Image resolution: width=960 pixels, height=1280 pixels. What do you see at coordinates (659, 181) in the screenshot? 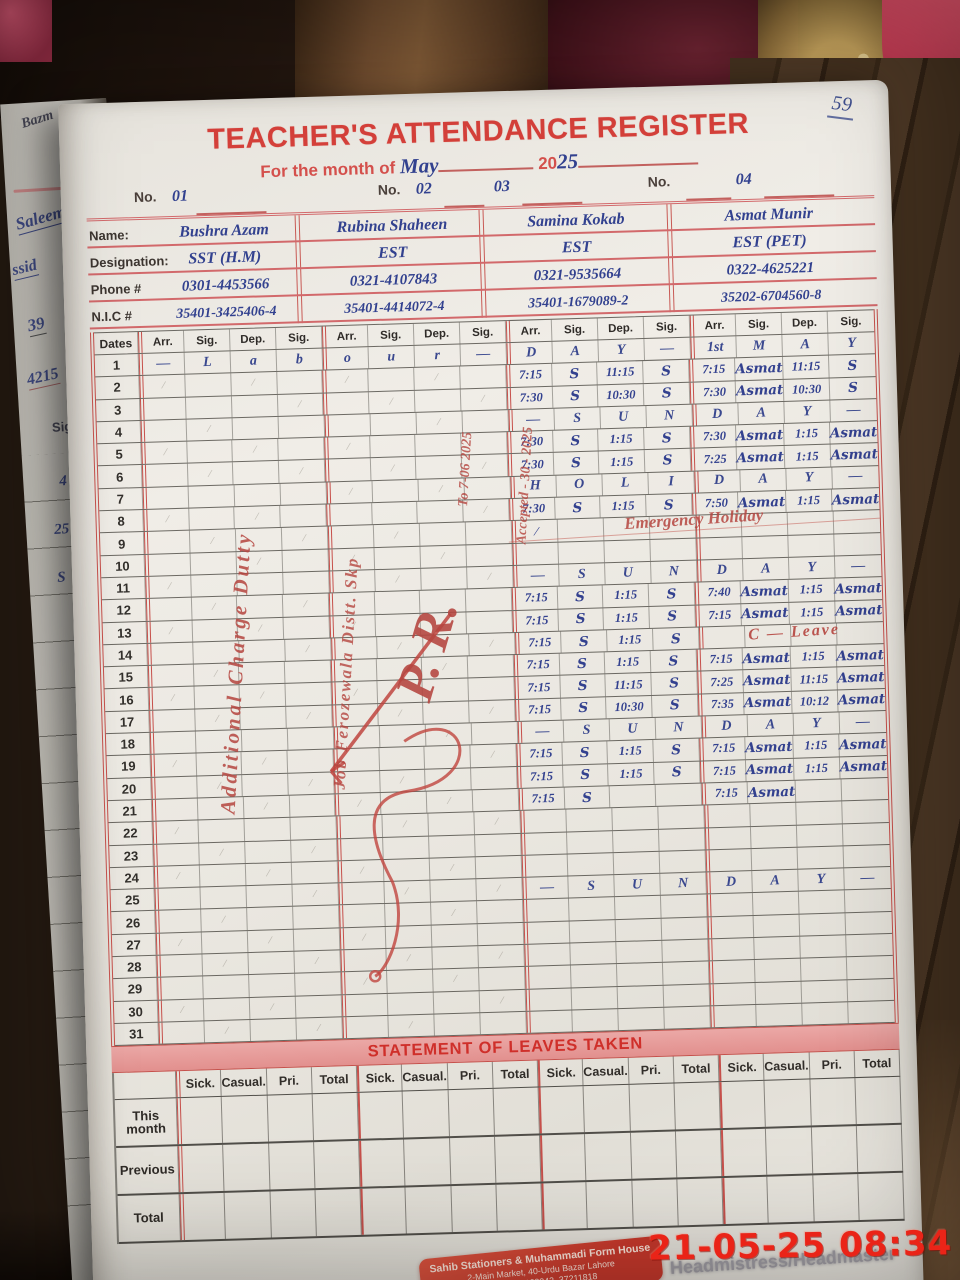
I see `no-label-4: No.` at bounding box center [659, 181].